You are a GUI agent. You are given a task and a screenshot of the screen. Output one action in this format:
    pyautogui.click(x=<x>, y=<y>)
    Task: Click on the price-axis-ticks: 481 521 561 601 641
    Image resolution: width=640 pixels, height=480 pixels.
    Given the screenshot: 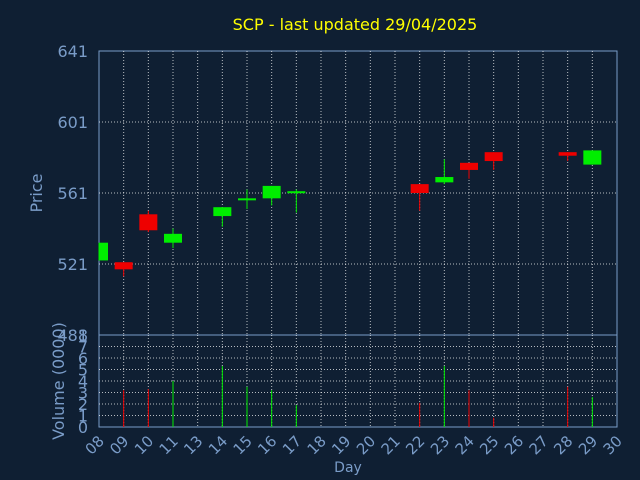 What is the action you would take?
    pyautogui.click(x=72, y=193)
    